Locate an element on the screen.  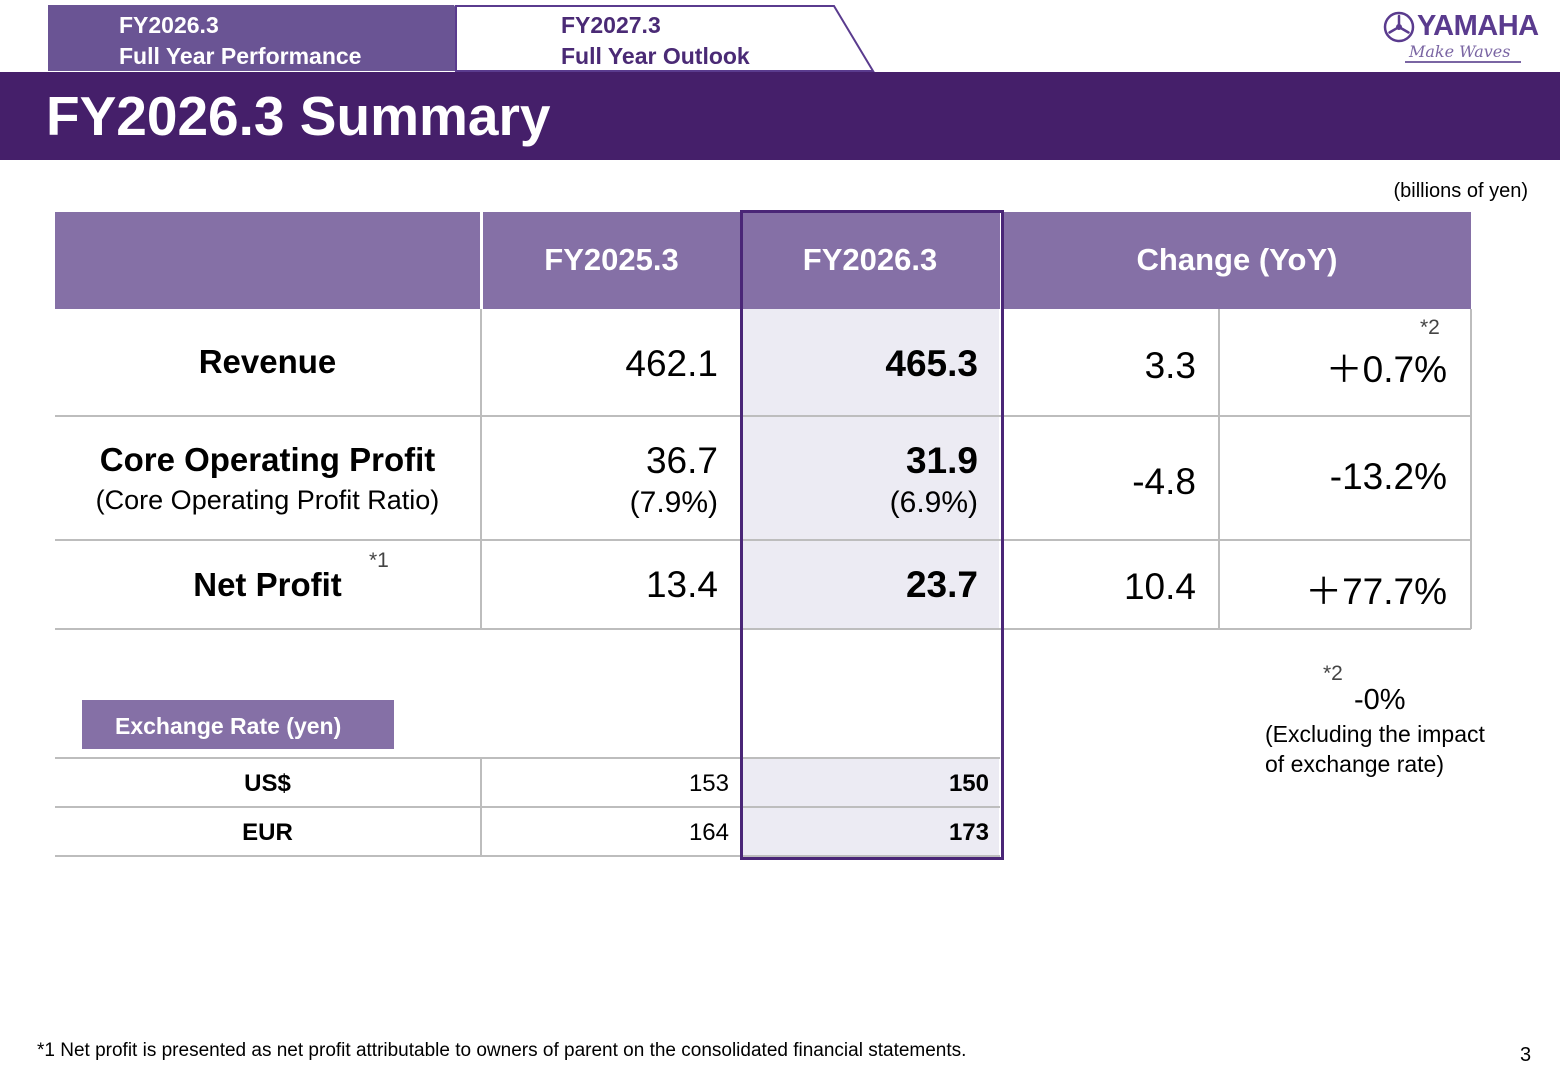
yamaha-logo: YAMAHA Make Waves is located at coordinates (1461, 38).